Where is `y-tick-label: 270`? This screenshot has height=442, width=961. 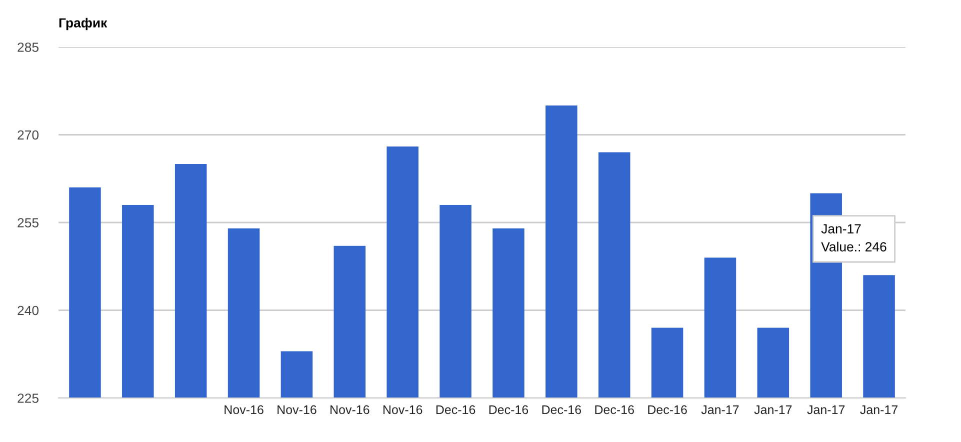
y-tick-label: 270 is located at coordinates (28, 135).